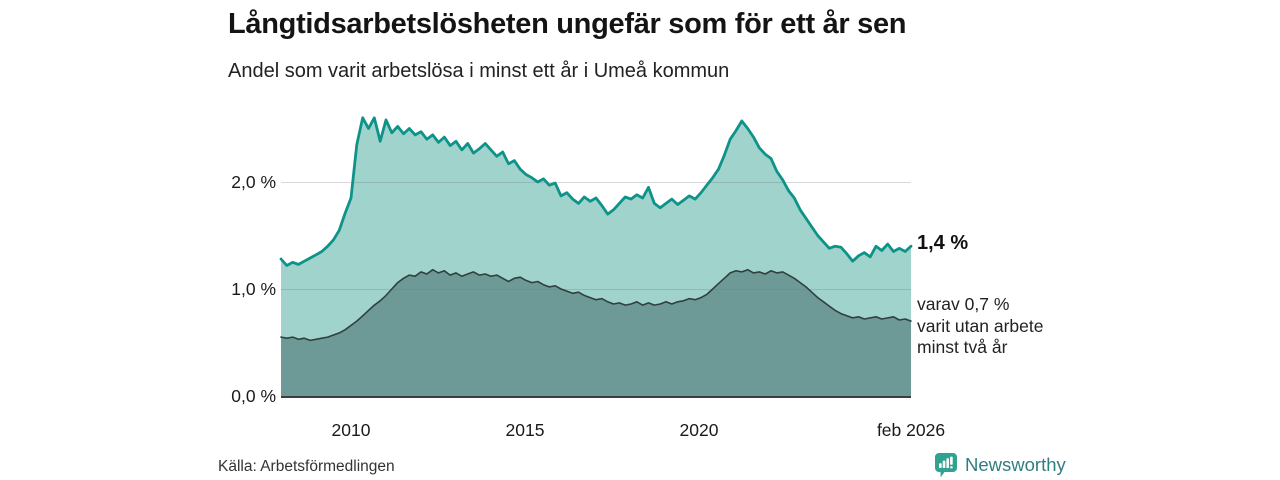 The width and height of the screenshot is (1280, 480). What do you see at coordinates (351, 430) in the screenshot?
I see `x-tick-label: 2010` at bounding box center [351, 430].